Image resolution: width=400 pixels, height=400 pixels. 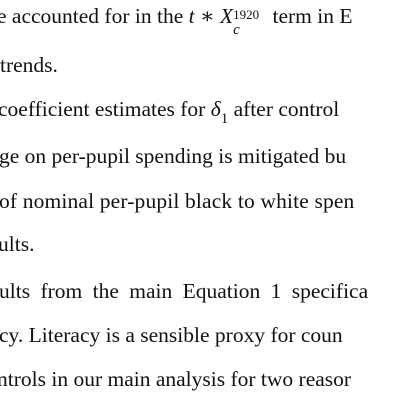 What do you see at coordinates (224, 119) in the screenshot?
I see `math-delta-subscript: 1` at bounding box center [224, 119].